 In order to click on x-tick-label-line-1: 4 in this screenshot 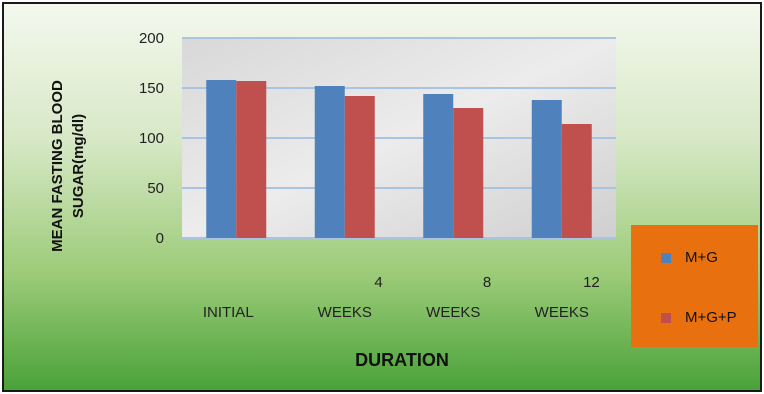, I will do `click(378, 282)`.